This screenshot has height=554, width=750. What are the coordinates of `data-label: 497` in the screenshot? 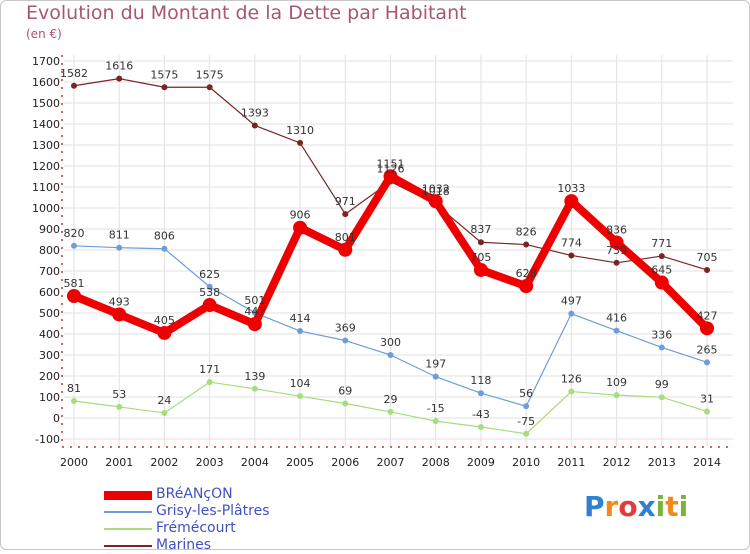 It's located at (571, 301).